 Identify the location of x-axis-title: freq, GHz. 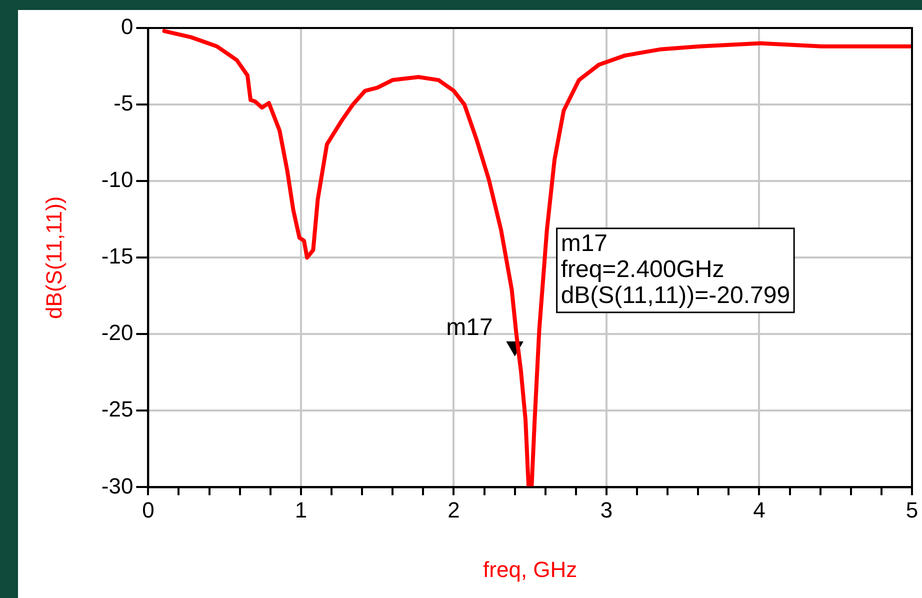
(530, 569).